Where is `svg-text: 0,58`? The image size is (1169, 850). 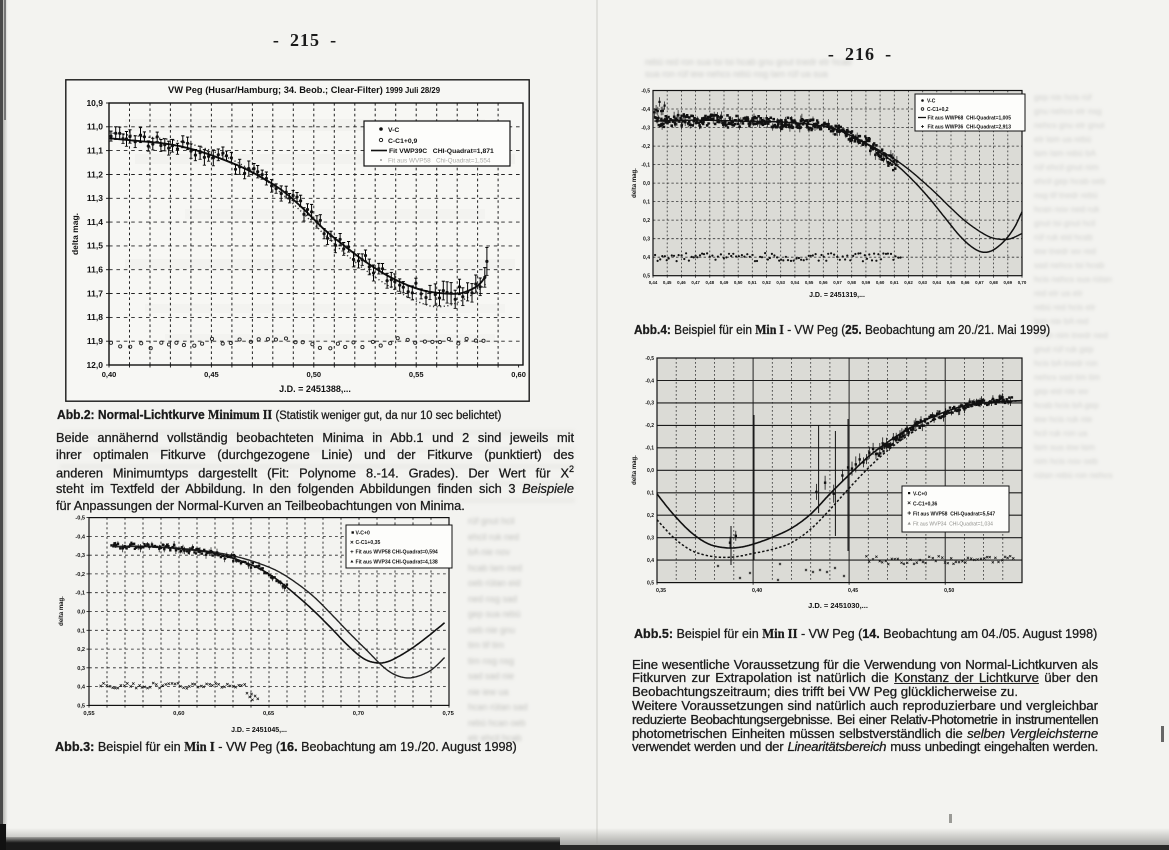 svg-text: 0,58 is located at coordinates (851, 282).